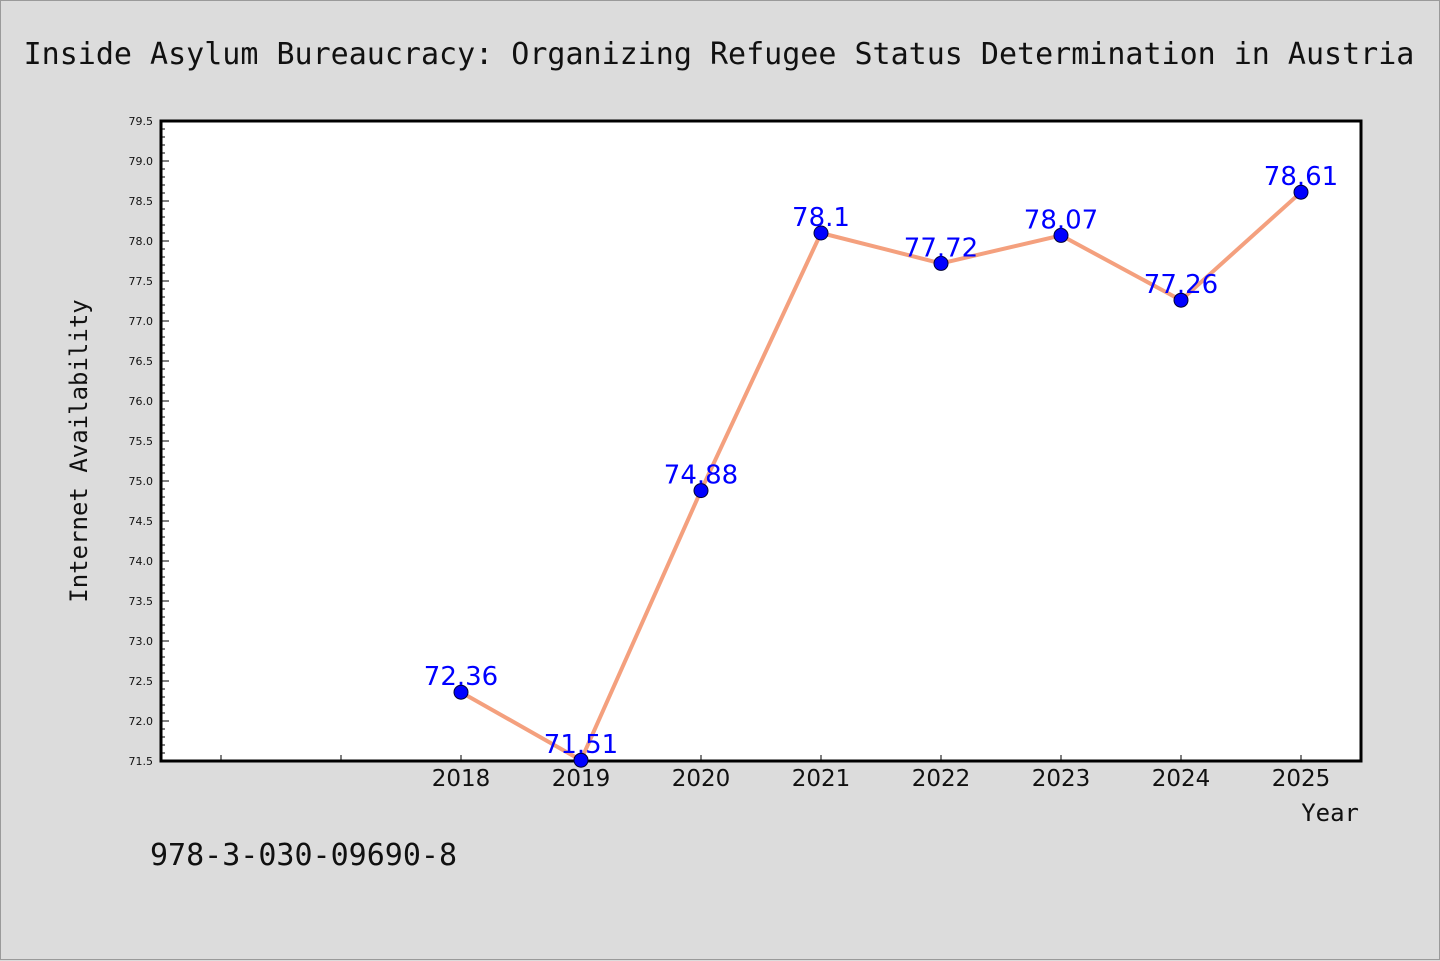 The width and height of the screenshot is (1440, 961). What do you see at coordinates (141, 161) in the screenshot?
I see `y-tick-label: 79.0` at bounding box center [141, 161].